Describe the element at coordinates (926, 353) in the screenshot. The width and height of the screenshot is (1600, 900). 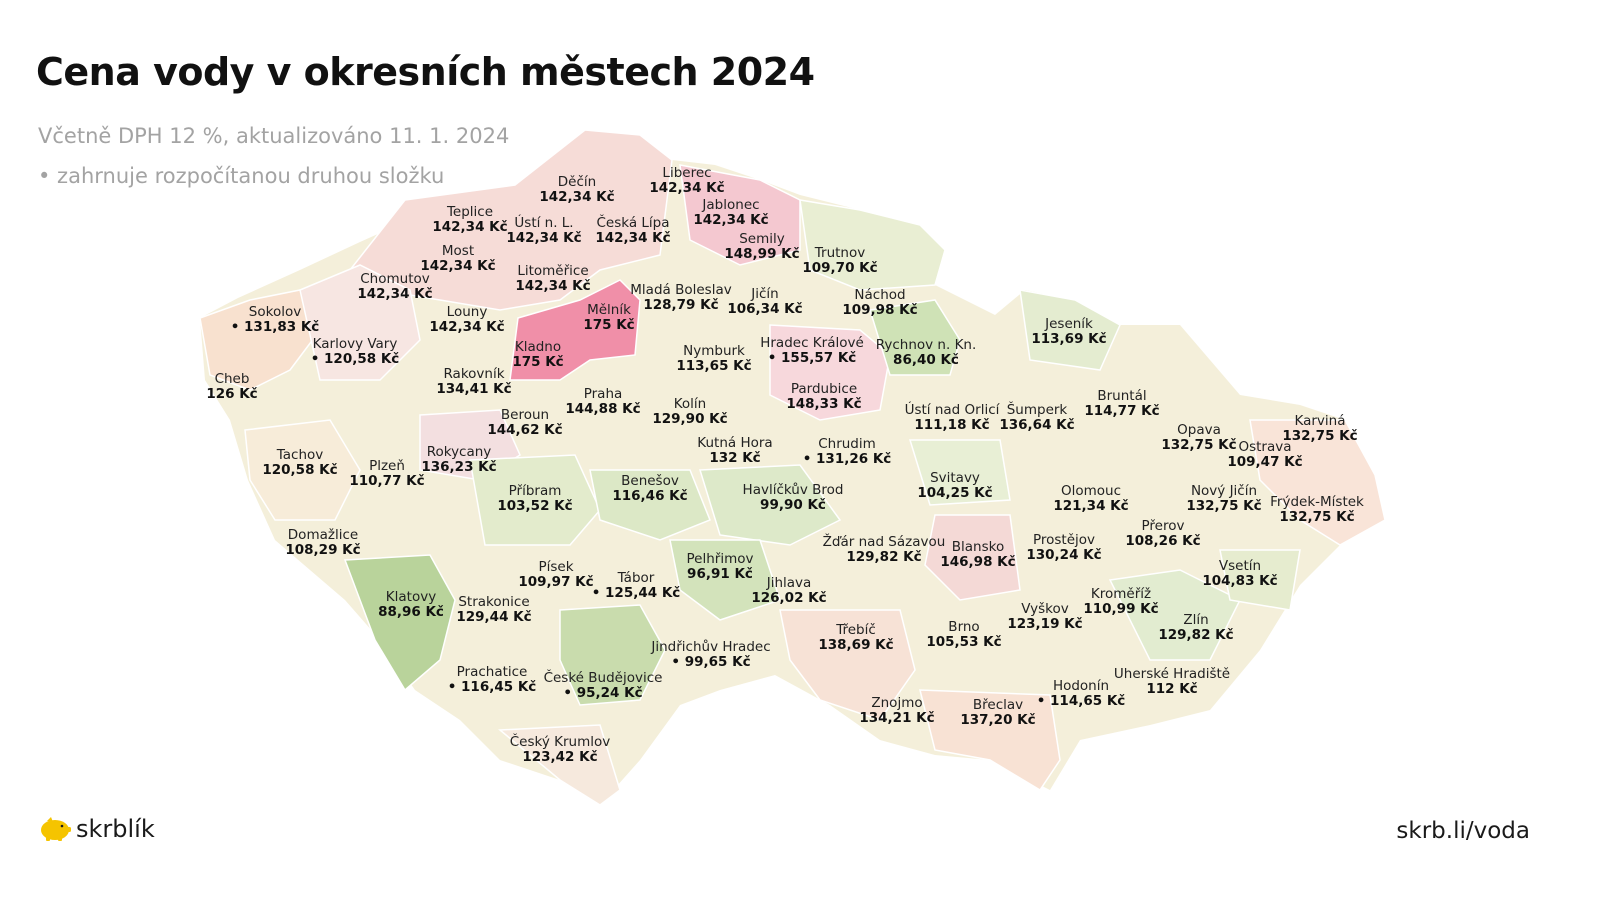
I see `city-label: Rychnov n. Kn. 86,40 Kč` at that location.